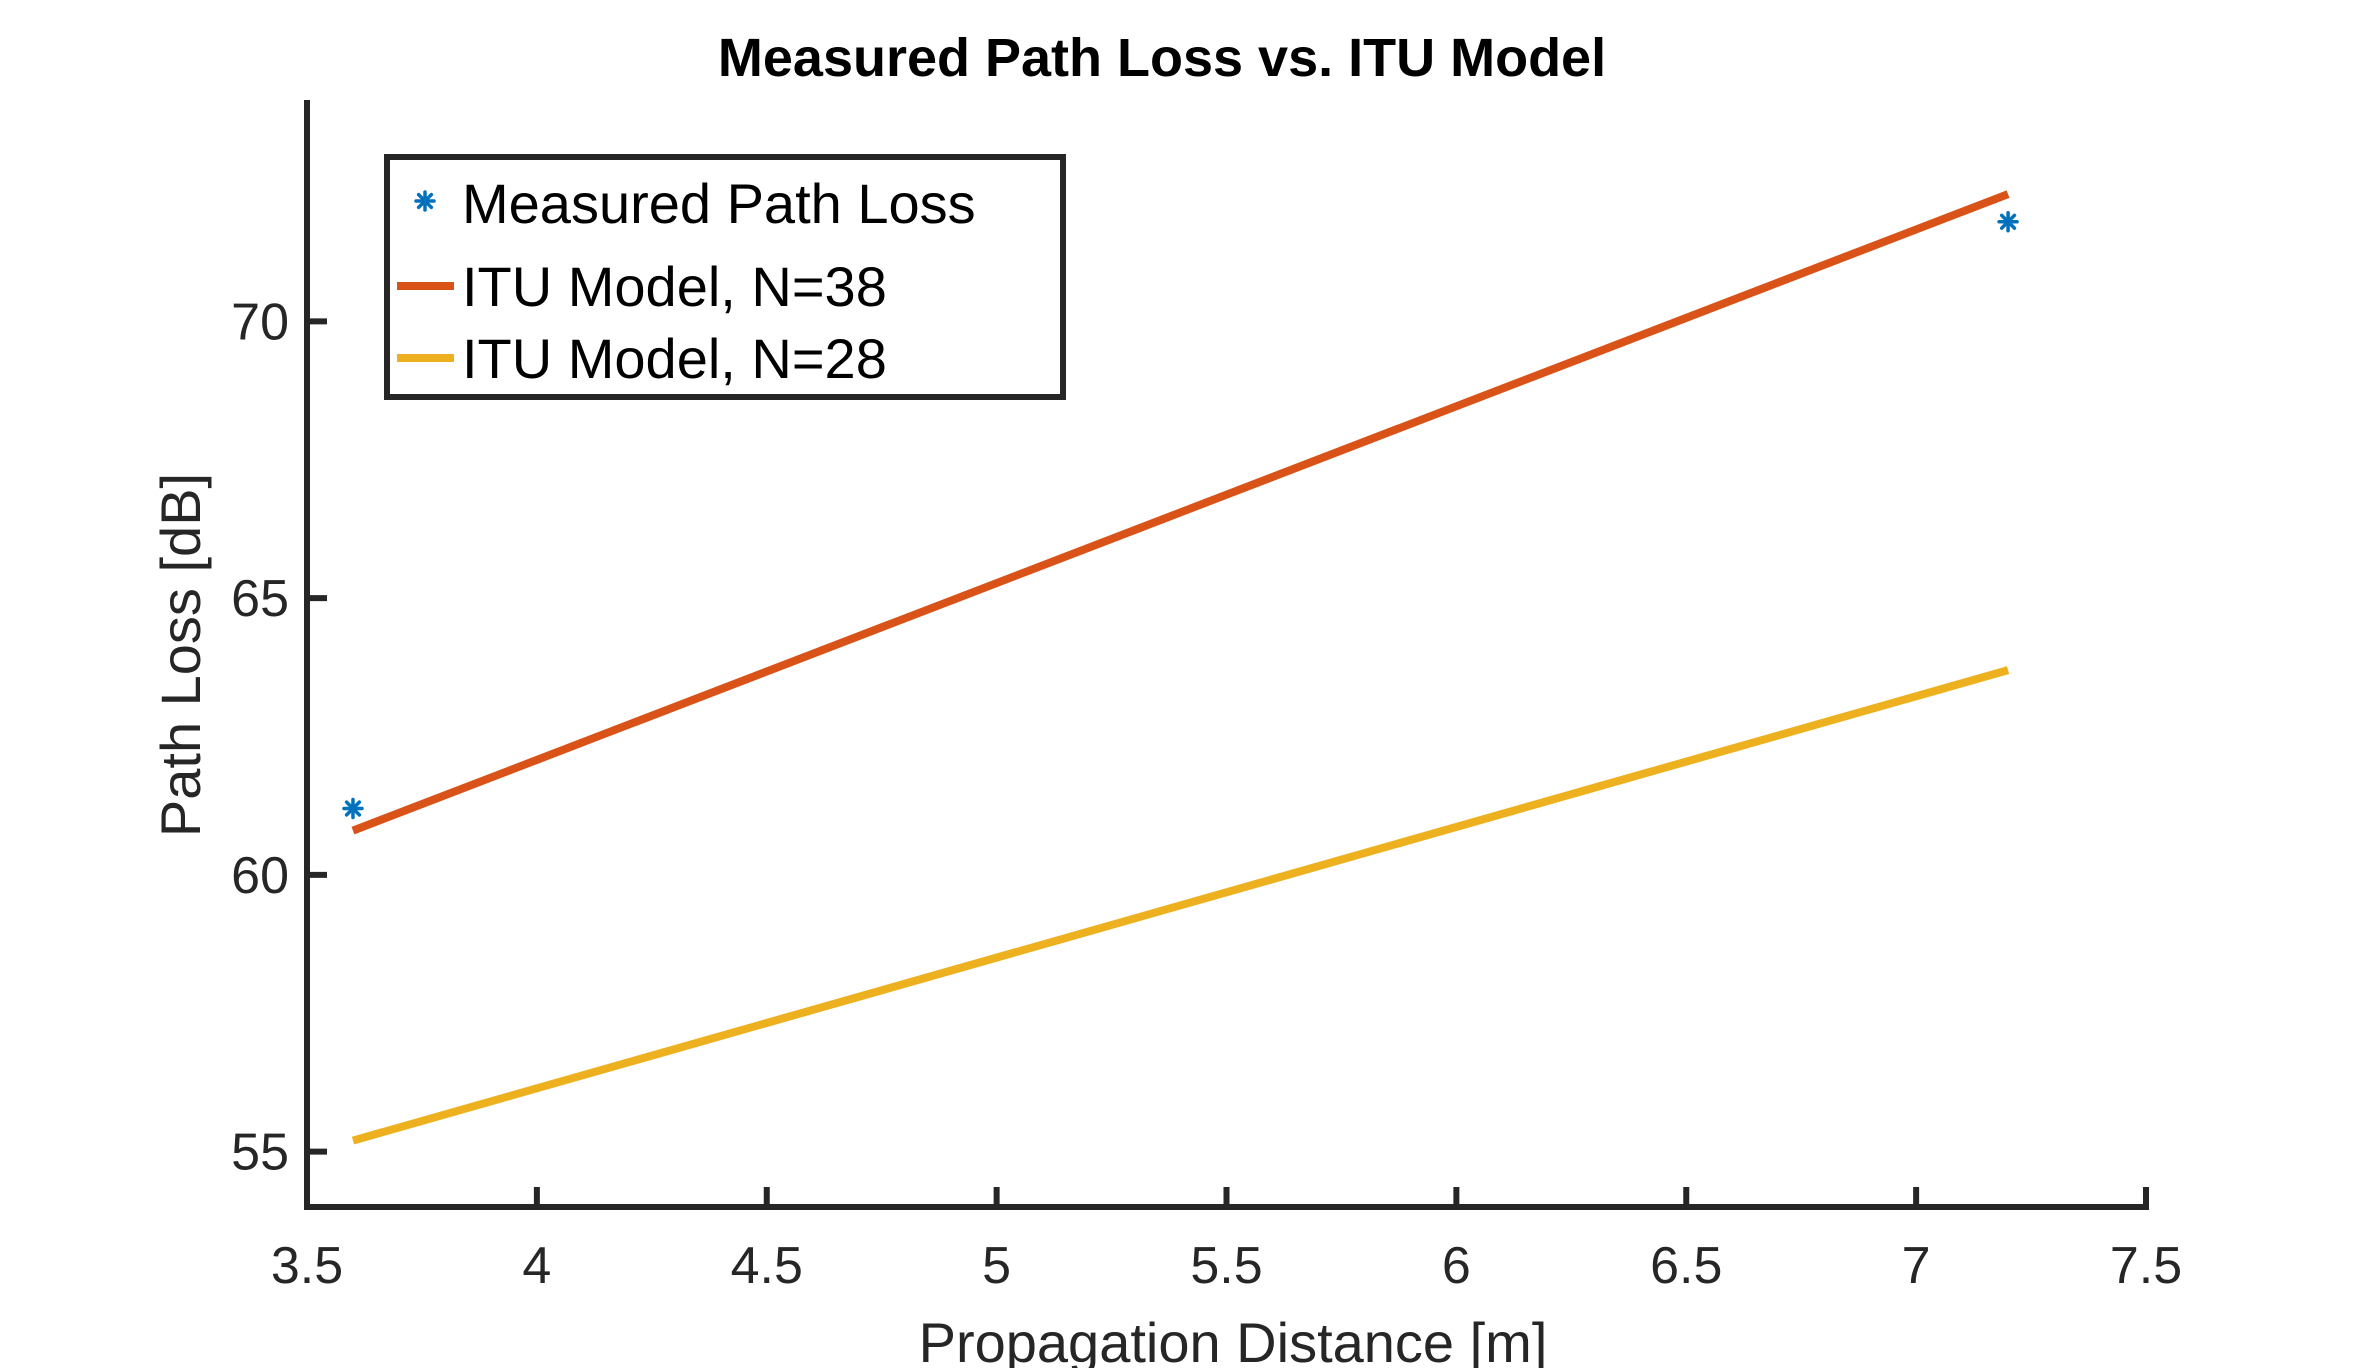 This screenshot has width=2354, height=1368. I want to click on x-axis-label: Propagation Distance [m], so click(1233, 1339).